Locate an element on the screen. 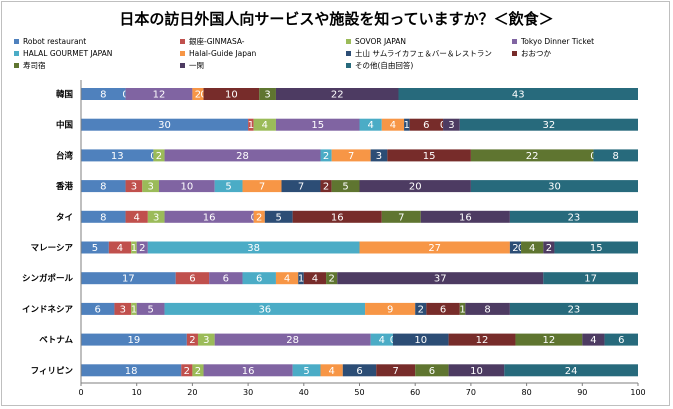  data-label: 18 is located at coordinates (131, 371).